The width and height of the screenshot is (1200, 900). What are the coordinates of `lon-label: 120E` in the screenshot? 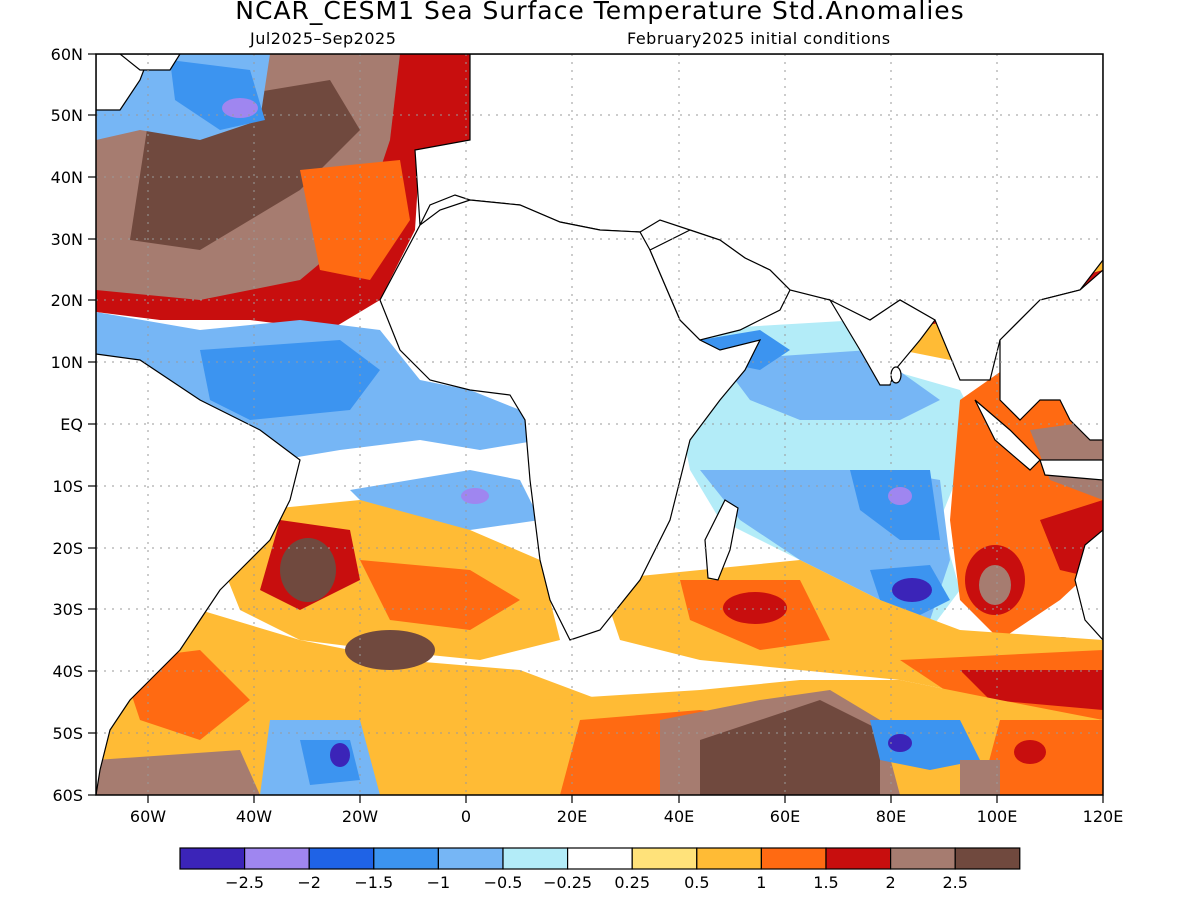 It's located at (1103, 816).